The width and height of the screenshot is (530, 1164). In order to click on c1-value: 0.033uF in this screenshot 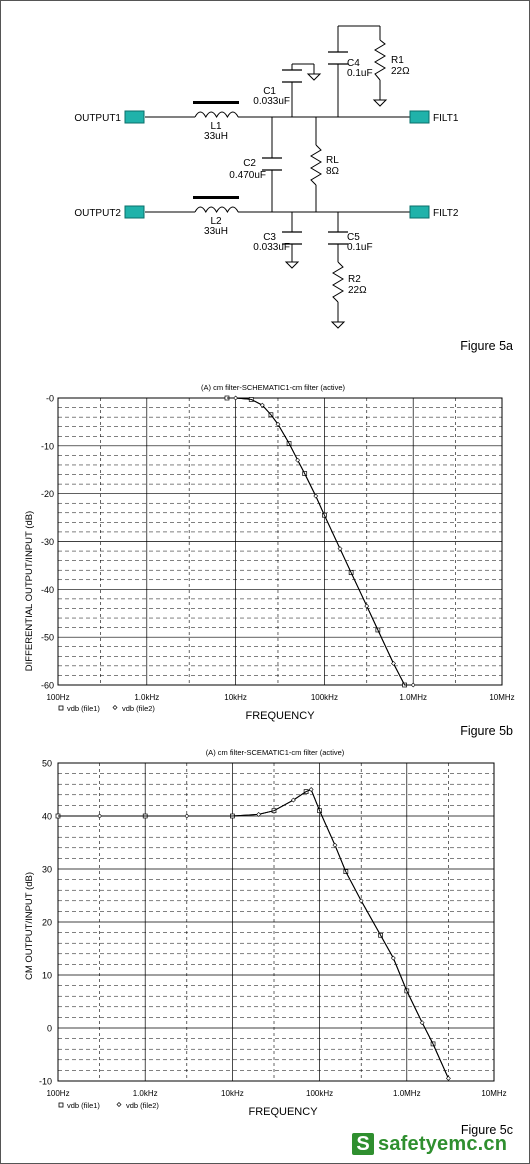, I will do `click(271, 101)`.